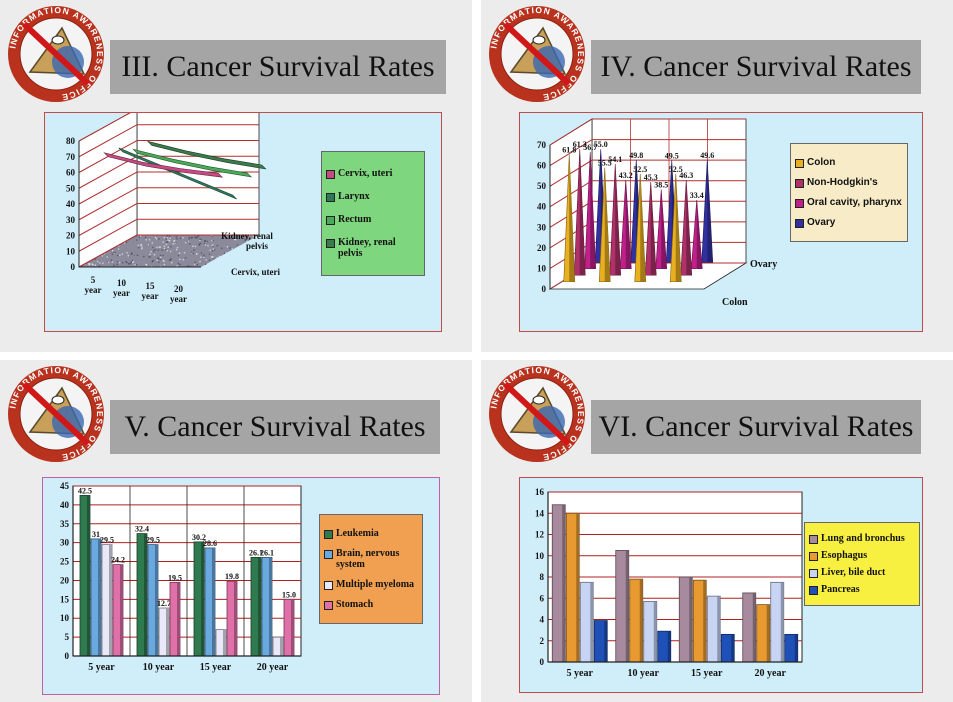 Image resolution: width=953 pixels, height=702 pixels. Describe the element at coordinates (377, 559) in the screenshot. I see `legend-label: Brain, nervous system` at that location.